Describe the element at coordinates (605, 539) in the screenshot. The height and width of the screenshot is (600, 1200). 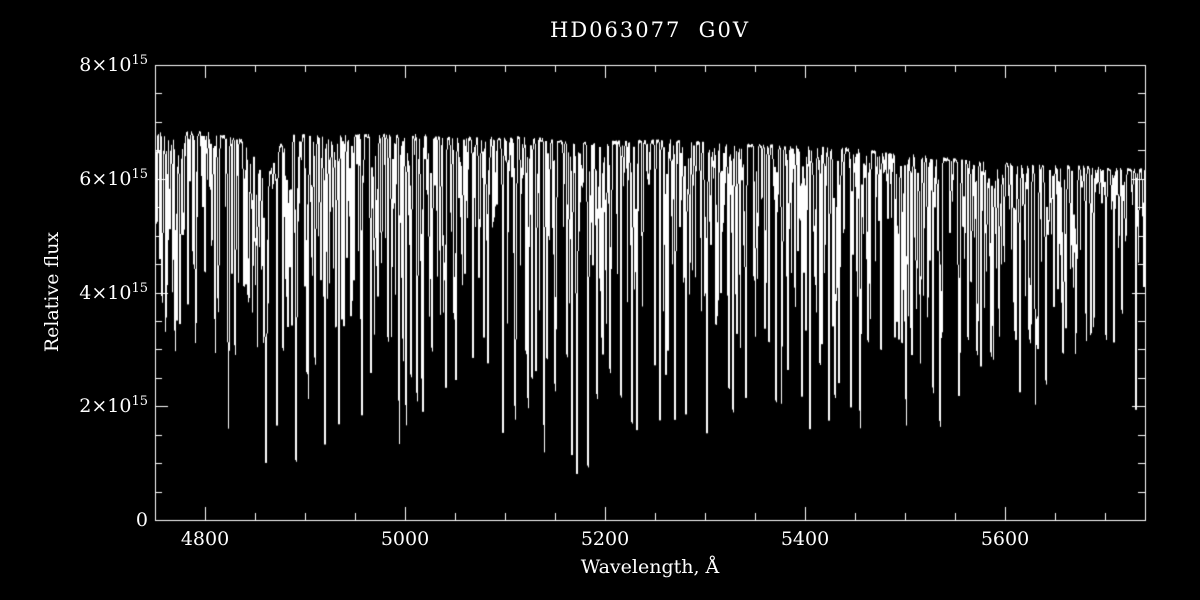
I see `x-tick-label: 5200` at that location.